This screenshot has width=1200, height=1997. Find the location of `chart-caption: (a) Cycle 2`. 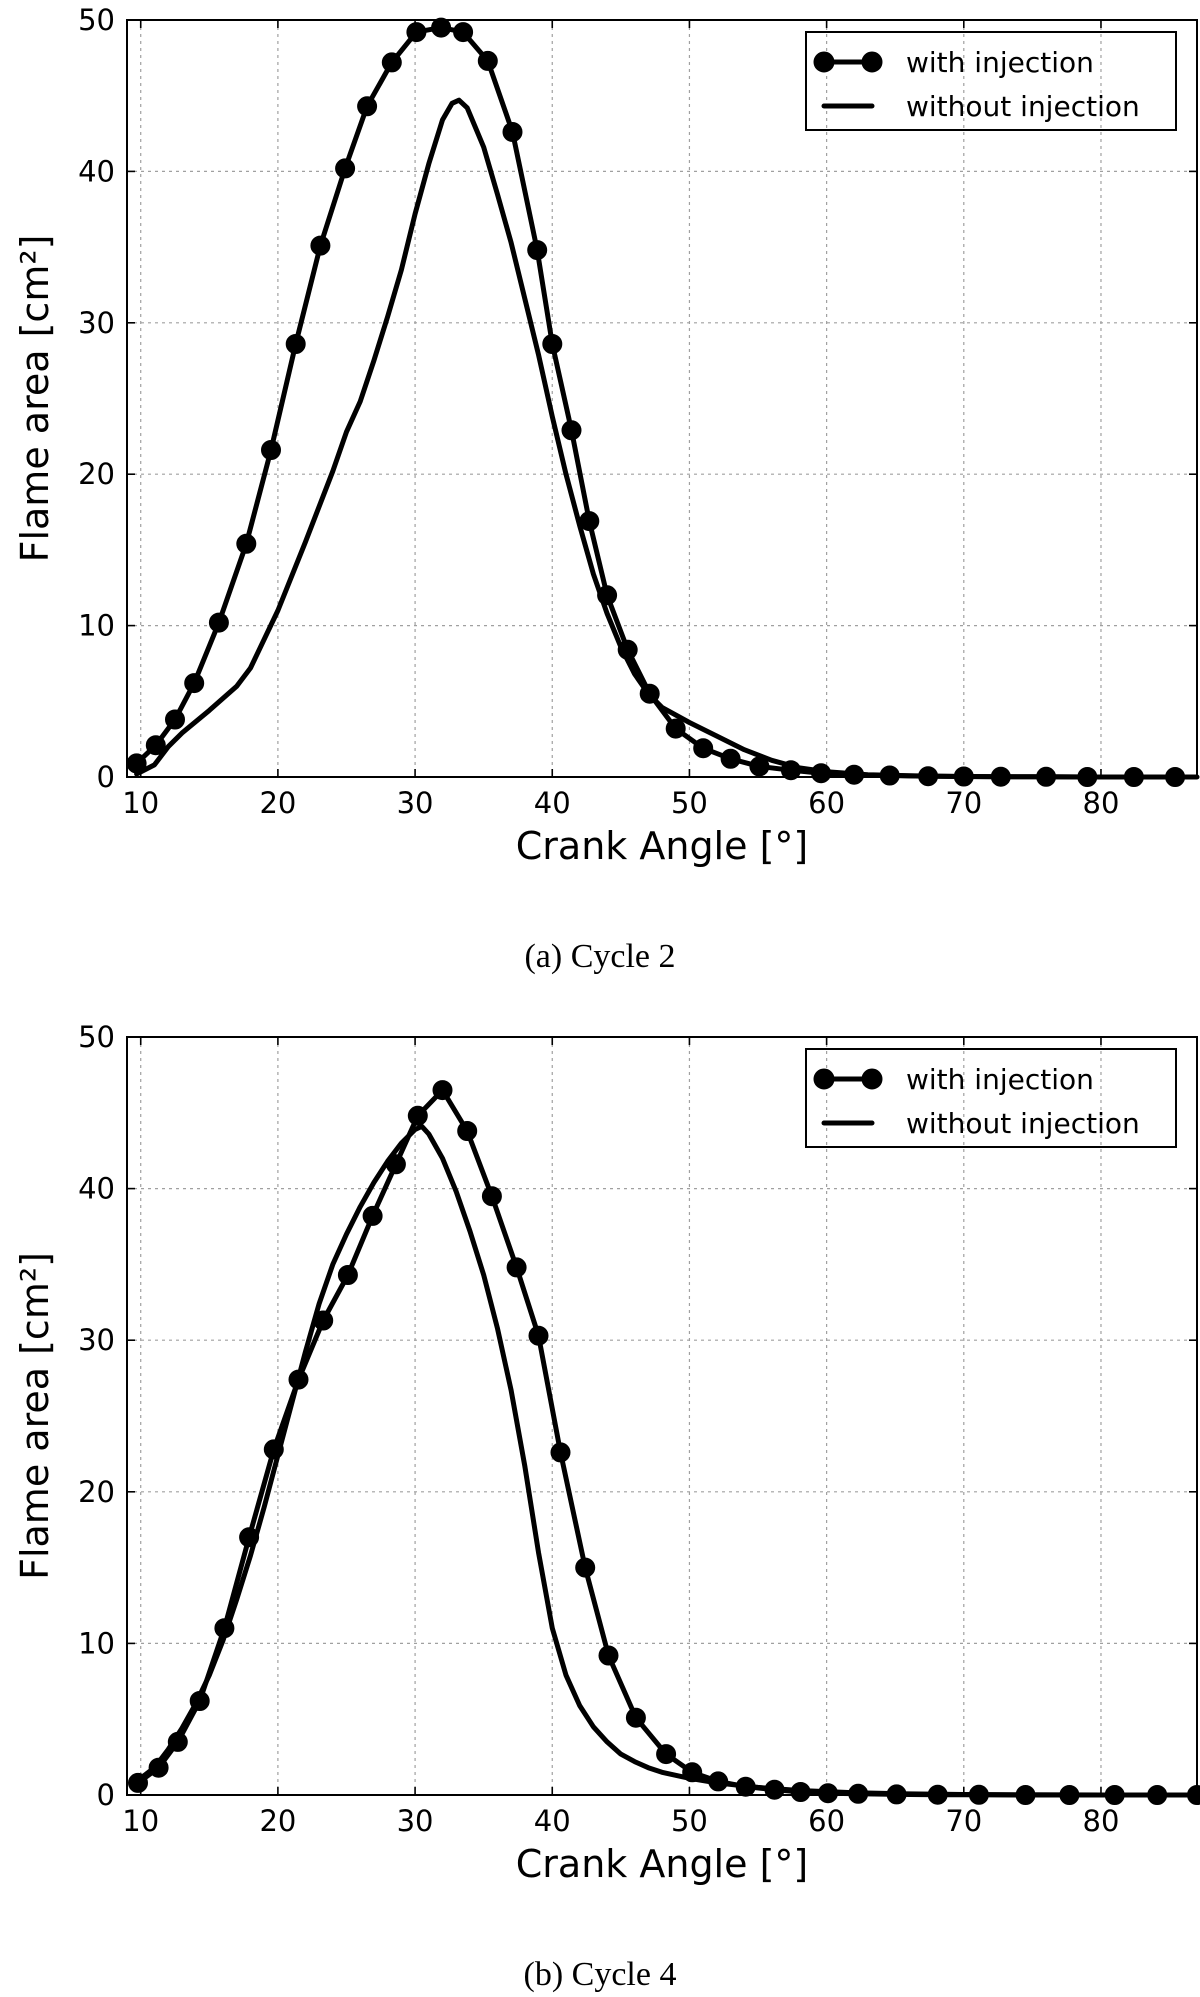

chart-caption: (a) Cycle 2 is located at coordinates (599, 956).